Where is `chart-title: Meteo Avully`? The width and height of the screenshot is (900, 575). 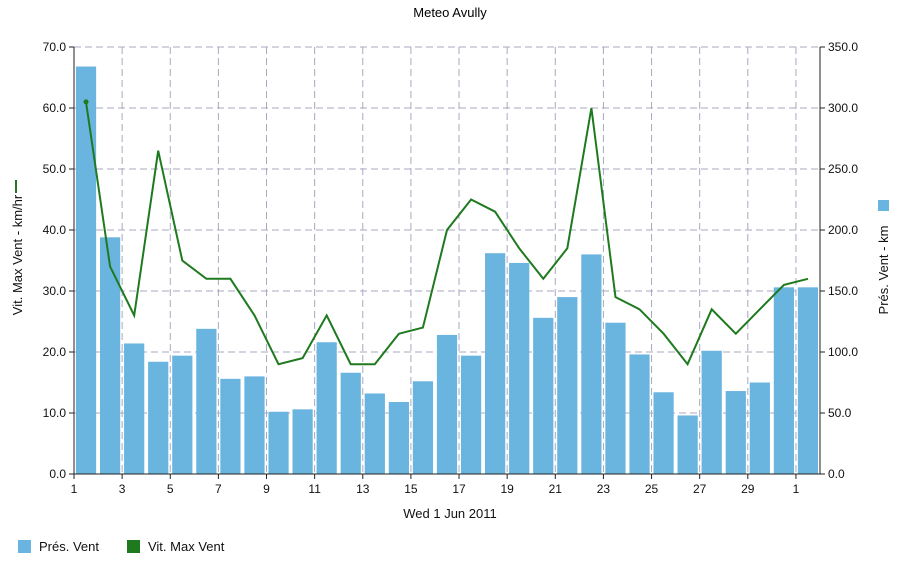
chart-title: Meteo Avully is located at coordinates (450, 12).